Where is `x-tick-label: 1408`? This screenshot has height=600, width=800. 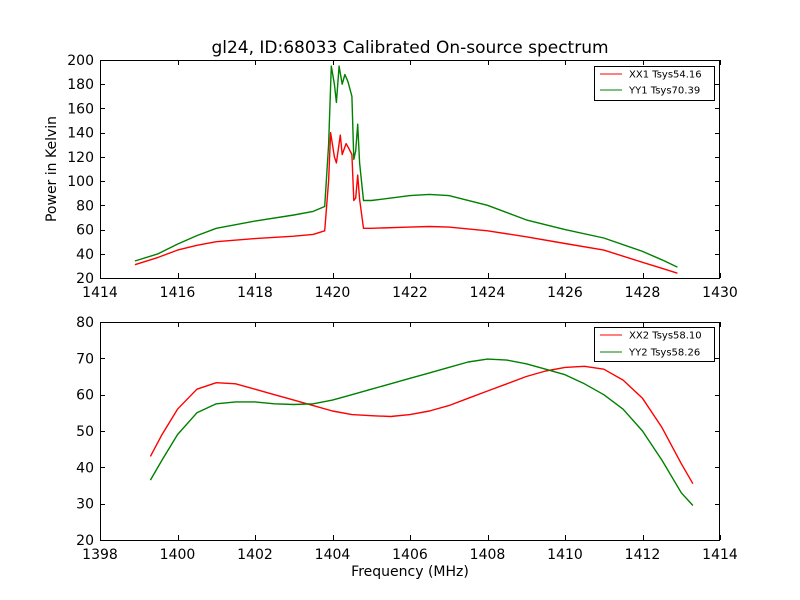
x-tick-label: 1408 is located at coordinates (488, 555).